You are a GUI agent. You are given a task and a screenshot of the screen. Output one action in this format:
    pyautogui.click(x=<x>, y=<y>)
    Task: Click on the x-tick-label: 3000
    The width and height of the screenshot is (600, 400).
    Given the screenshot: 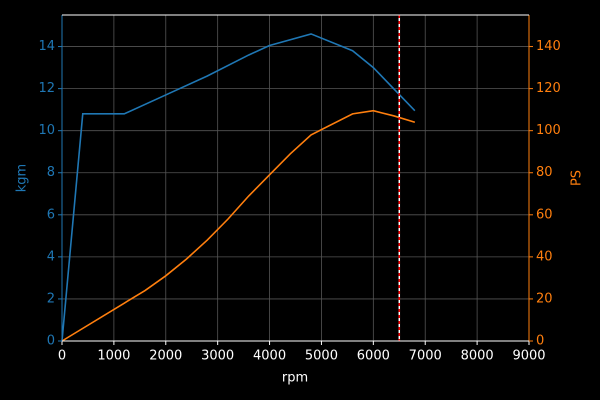 What is the action you would take?
    pyautogui.click(x=217, y=356)
    